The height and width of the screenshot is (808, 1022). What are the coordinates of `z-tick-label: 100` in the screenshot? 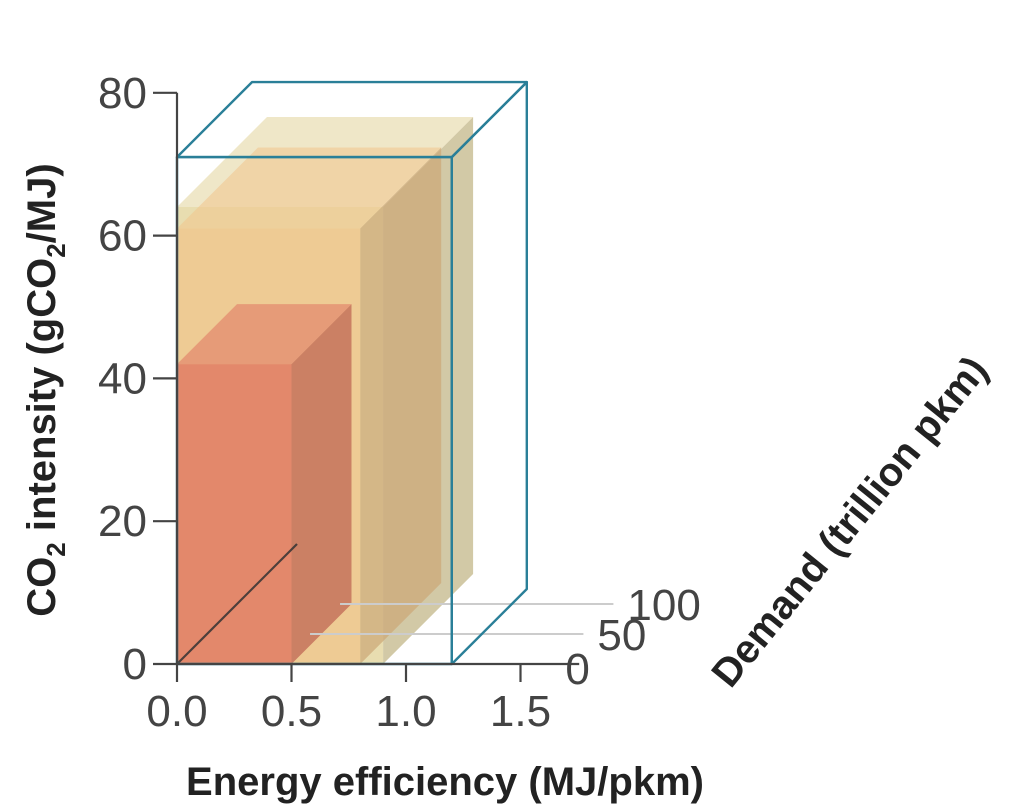 It's located at (663, 605).